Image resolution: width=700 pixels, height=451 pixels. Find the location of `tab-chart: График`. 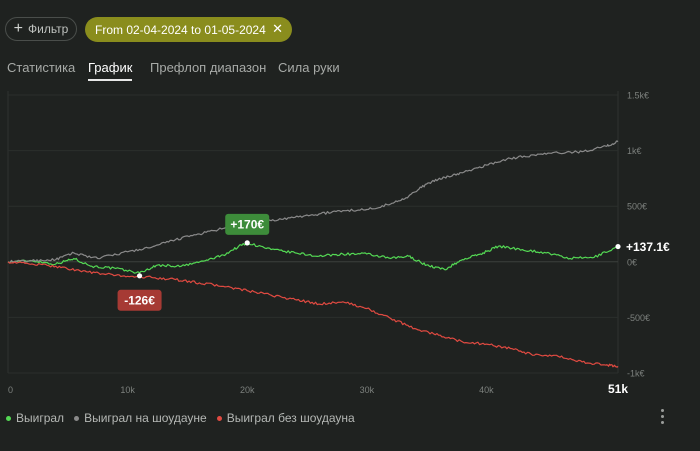

tab-chart: График is located at coordinates (110, 70).